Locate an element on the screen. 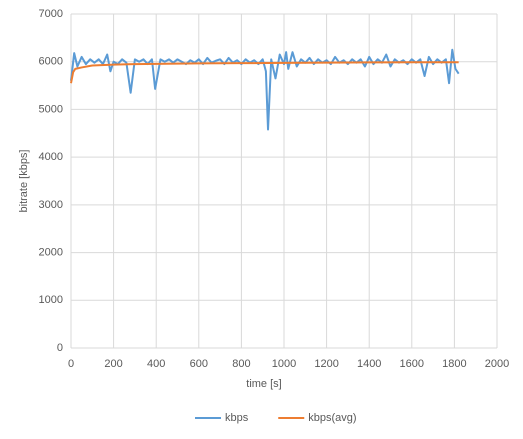 This screenshot has width=523, height=439. y-tick-label: 4000 is located at coordinates (51, 157).